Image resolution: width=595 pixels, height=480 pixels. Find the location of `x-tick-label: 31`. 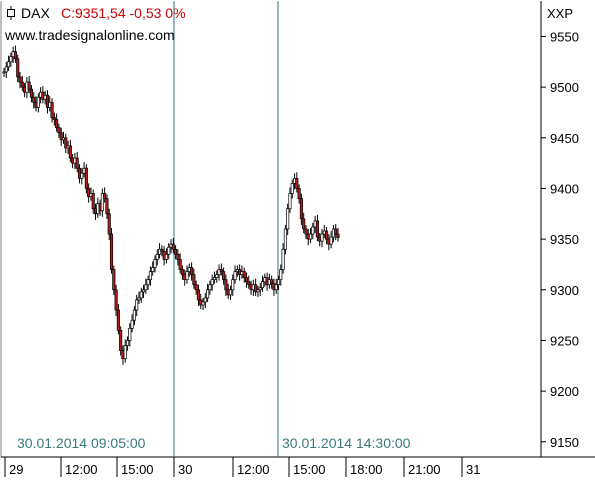

x-tick-label: 31 is located at coordinates (473, 469).